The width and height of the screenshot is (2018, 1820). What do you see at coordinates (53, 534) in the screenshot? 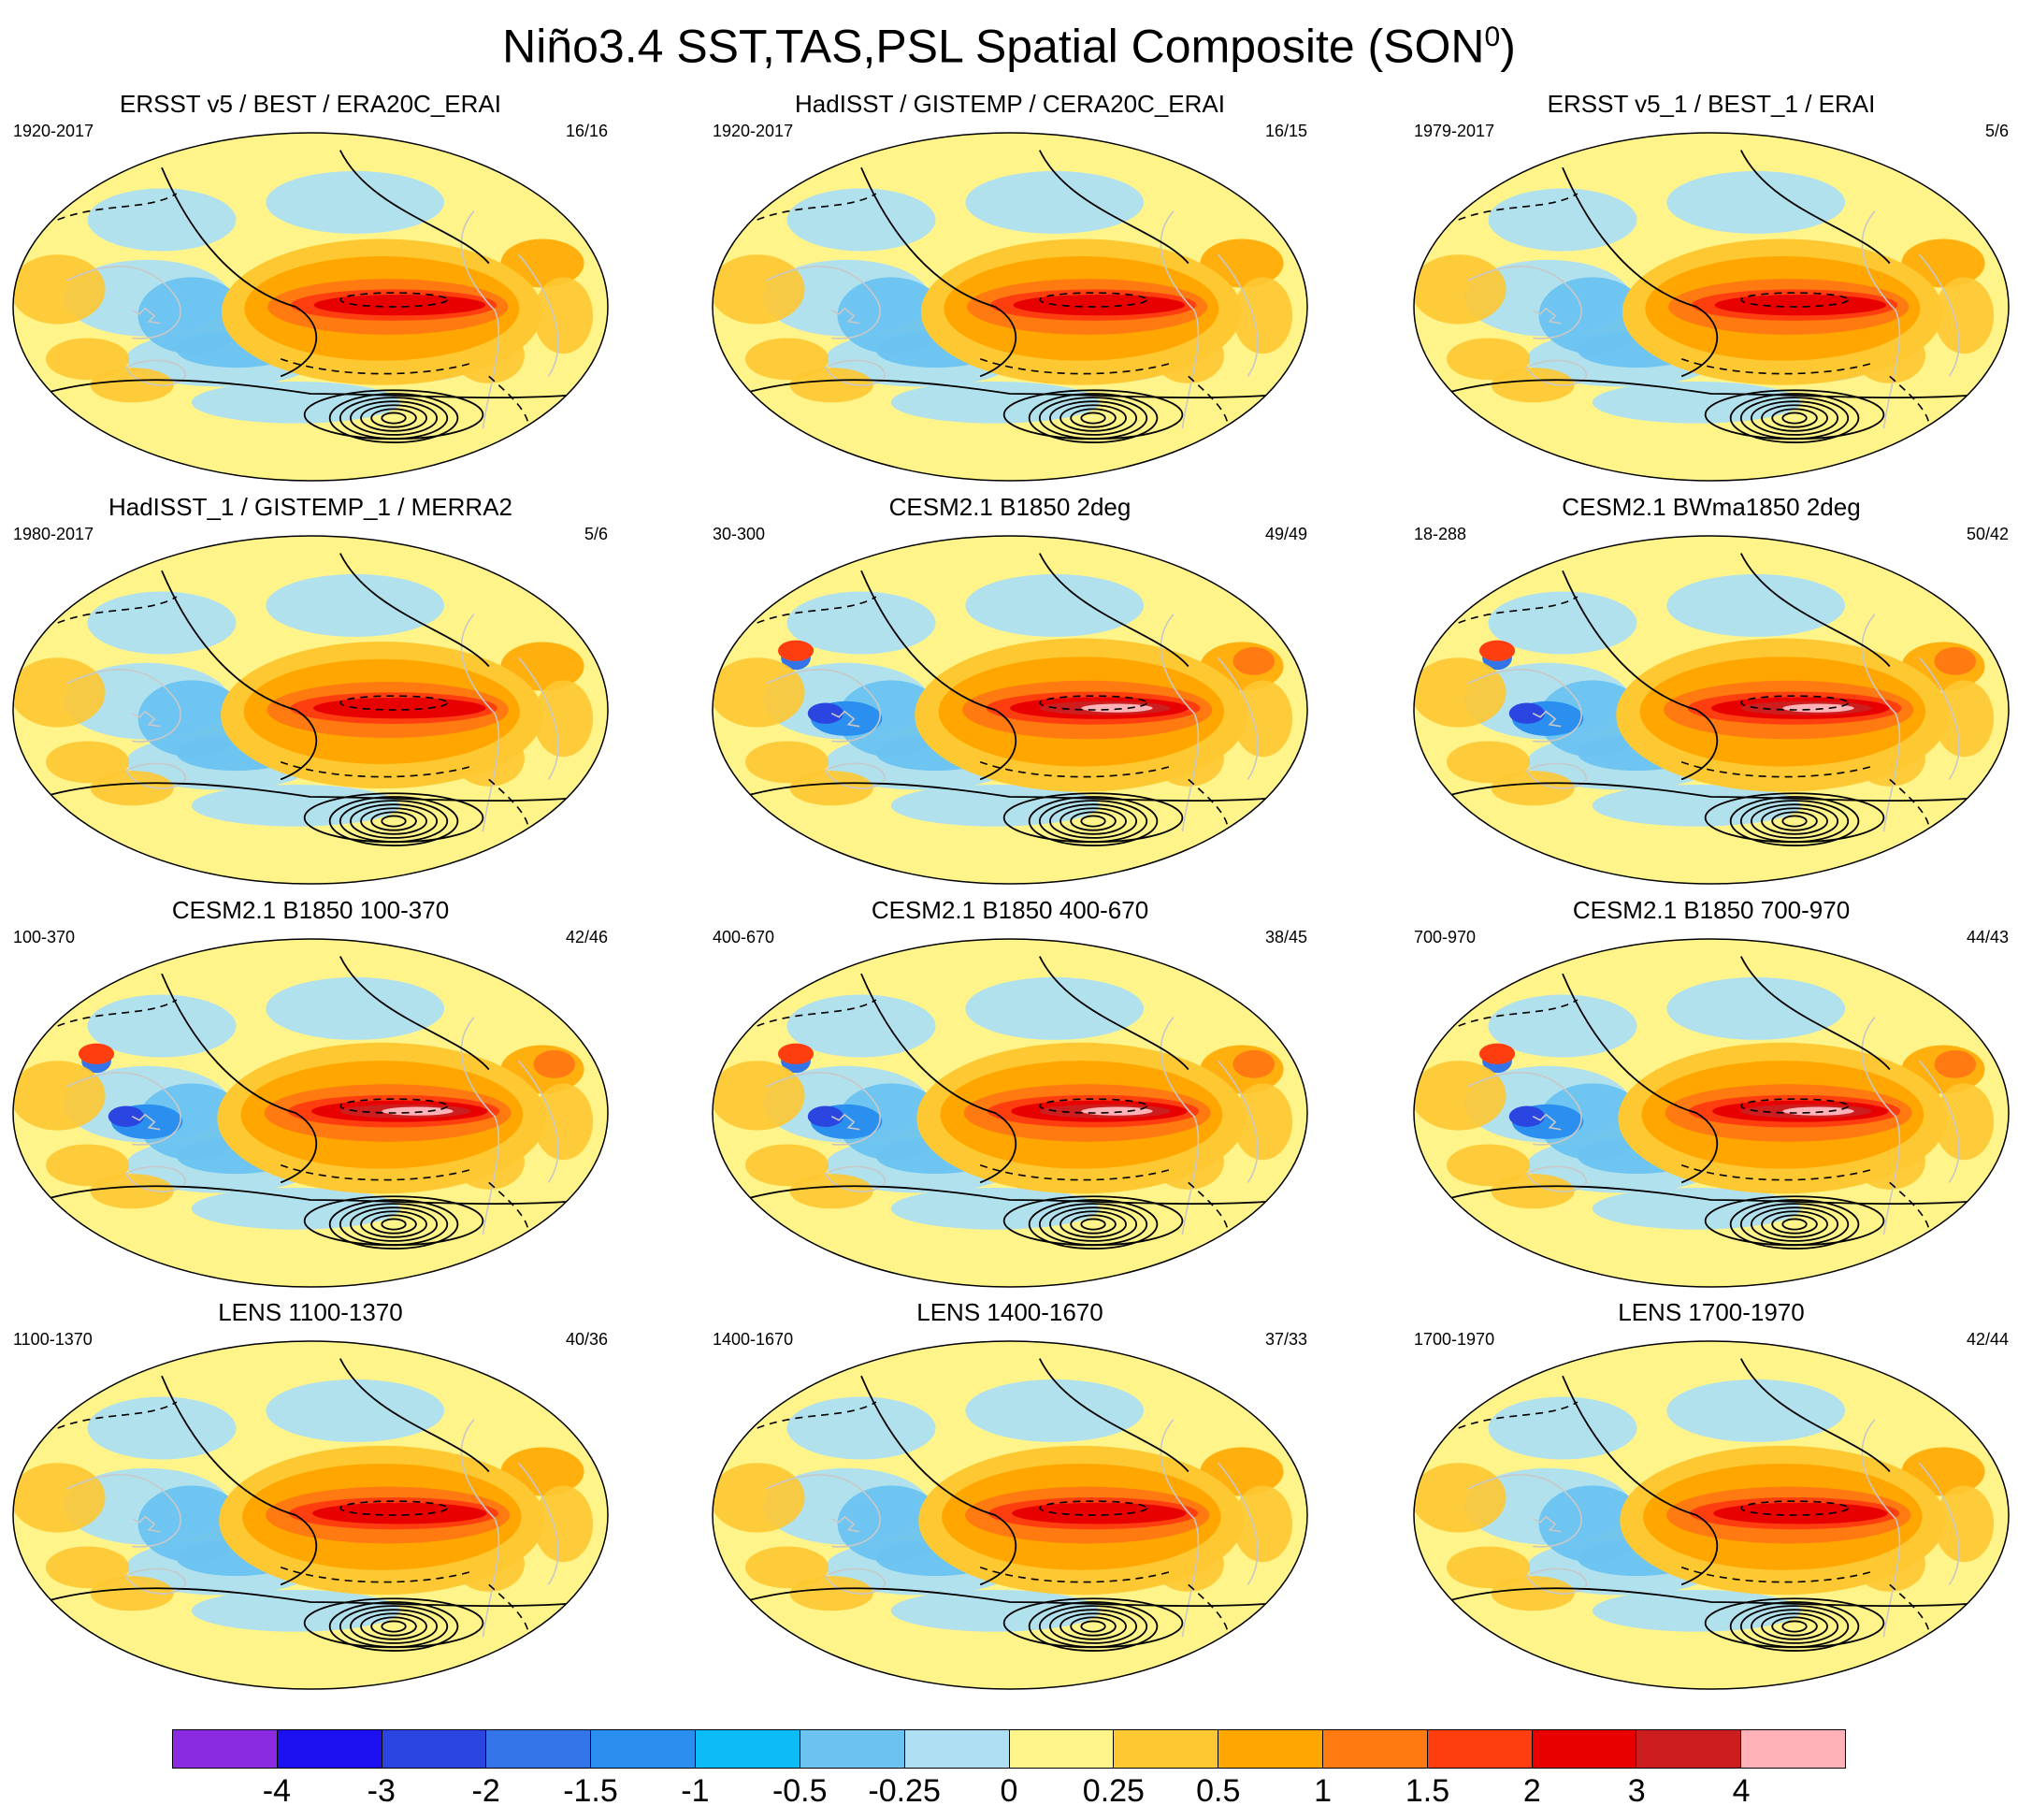
I see `panel-years: 1980-2017` at bounding box center [53, 534].